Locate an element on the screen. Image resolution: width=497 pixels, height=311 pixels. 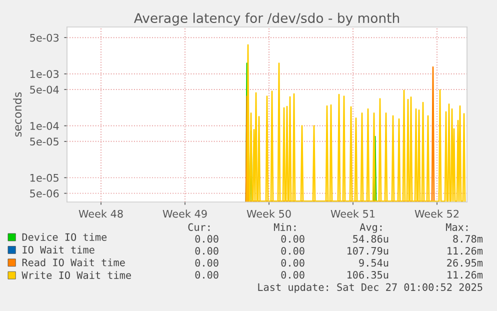
legend-label: IO Wait time is located at coordinates (58, 250).